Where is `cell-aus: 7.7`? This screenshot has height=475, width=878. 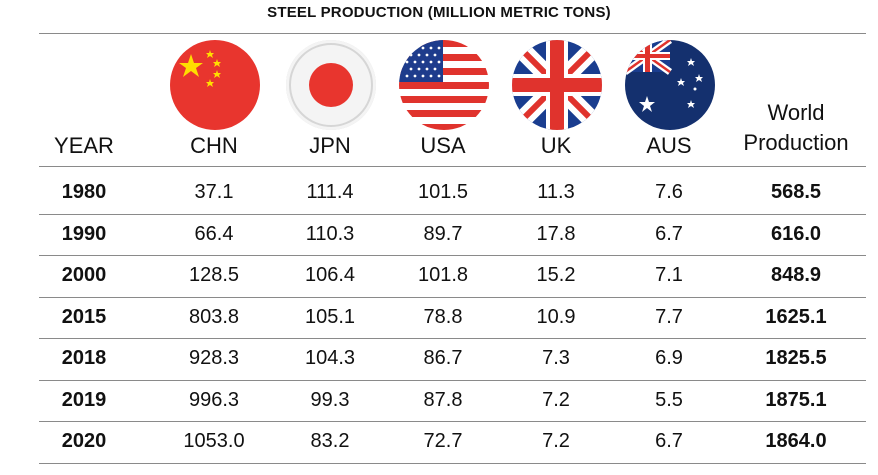
cell-aus: 7.7 is located at coordinates (669, 316).